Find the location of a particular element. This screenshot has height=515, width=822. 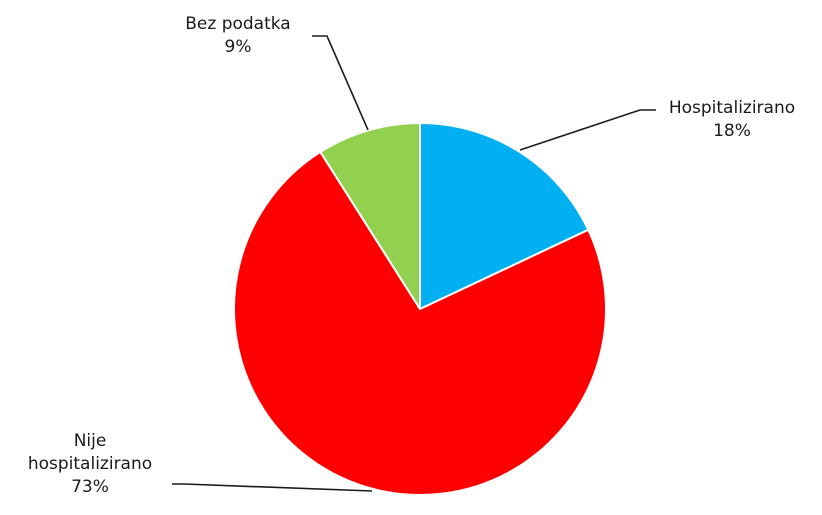

label-hospitalizirano-name: Hospitalizirano is located at coordinates (732, 108).